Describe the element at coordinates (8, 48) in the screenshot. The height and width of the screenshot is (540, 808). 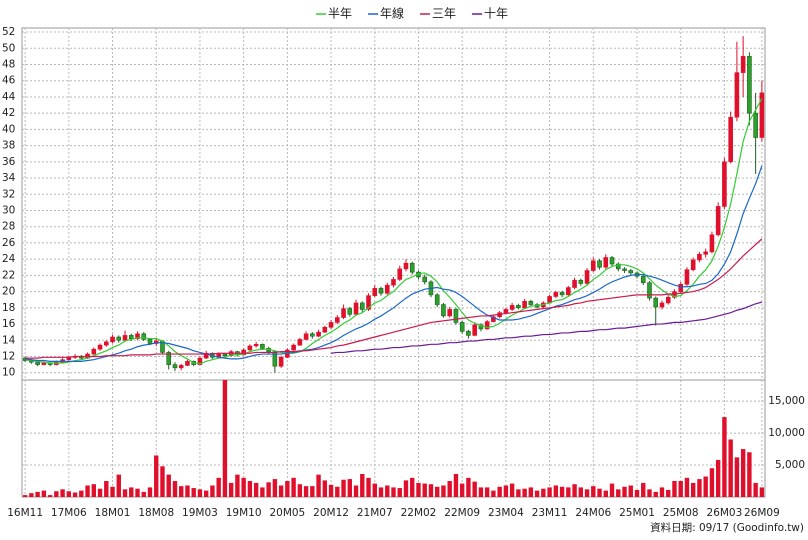
I see `y-tick-label: 50` at that location.